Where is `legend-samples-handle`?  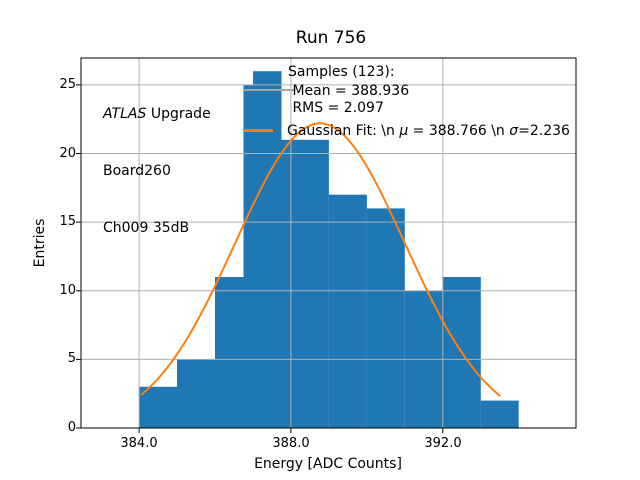 legend-samples-handle is located at coordinates (268, 90).